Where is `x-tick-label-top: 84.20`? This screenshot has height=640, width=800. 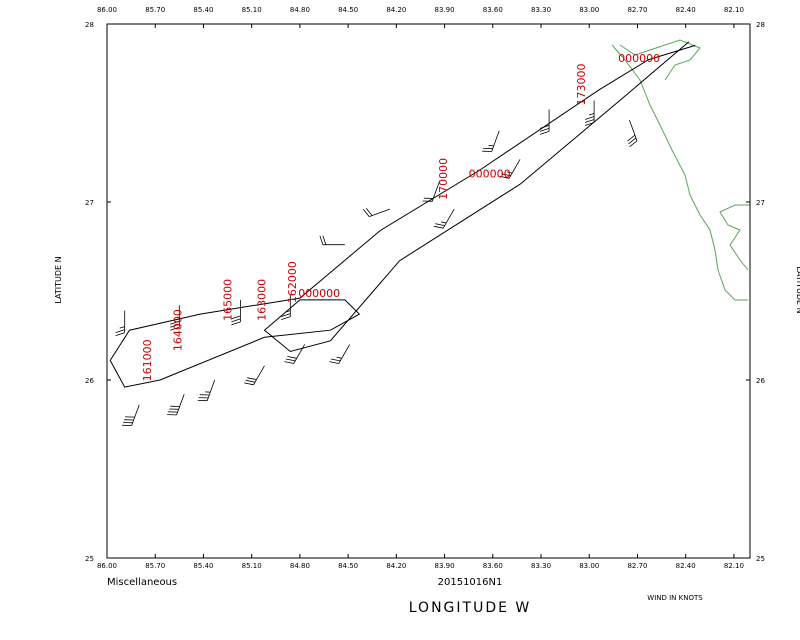 x-tick-label-top: 84.20 is located at coordinates (396, 10).